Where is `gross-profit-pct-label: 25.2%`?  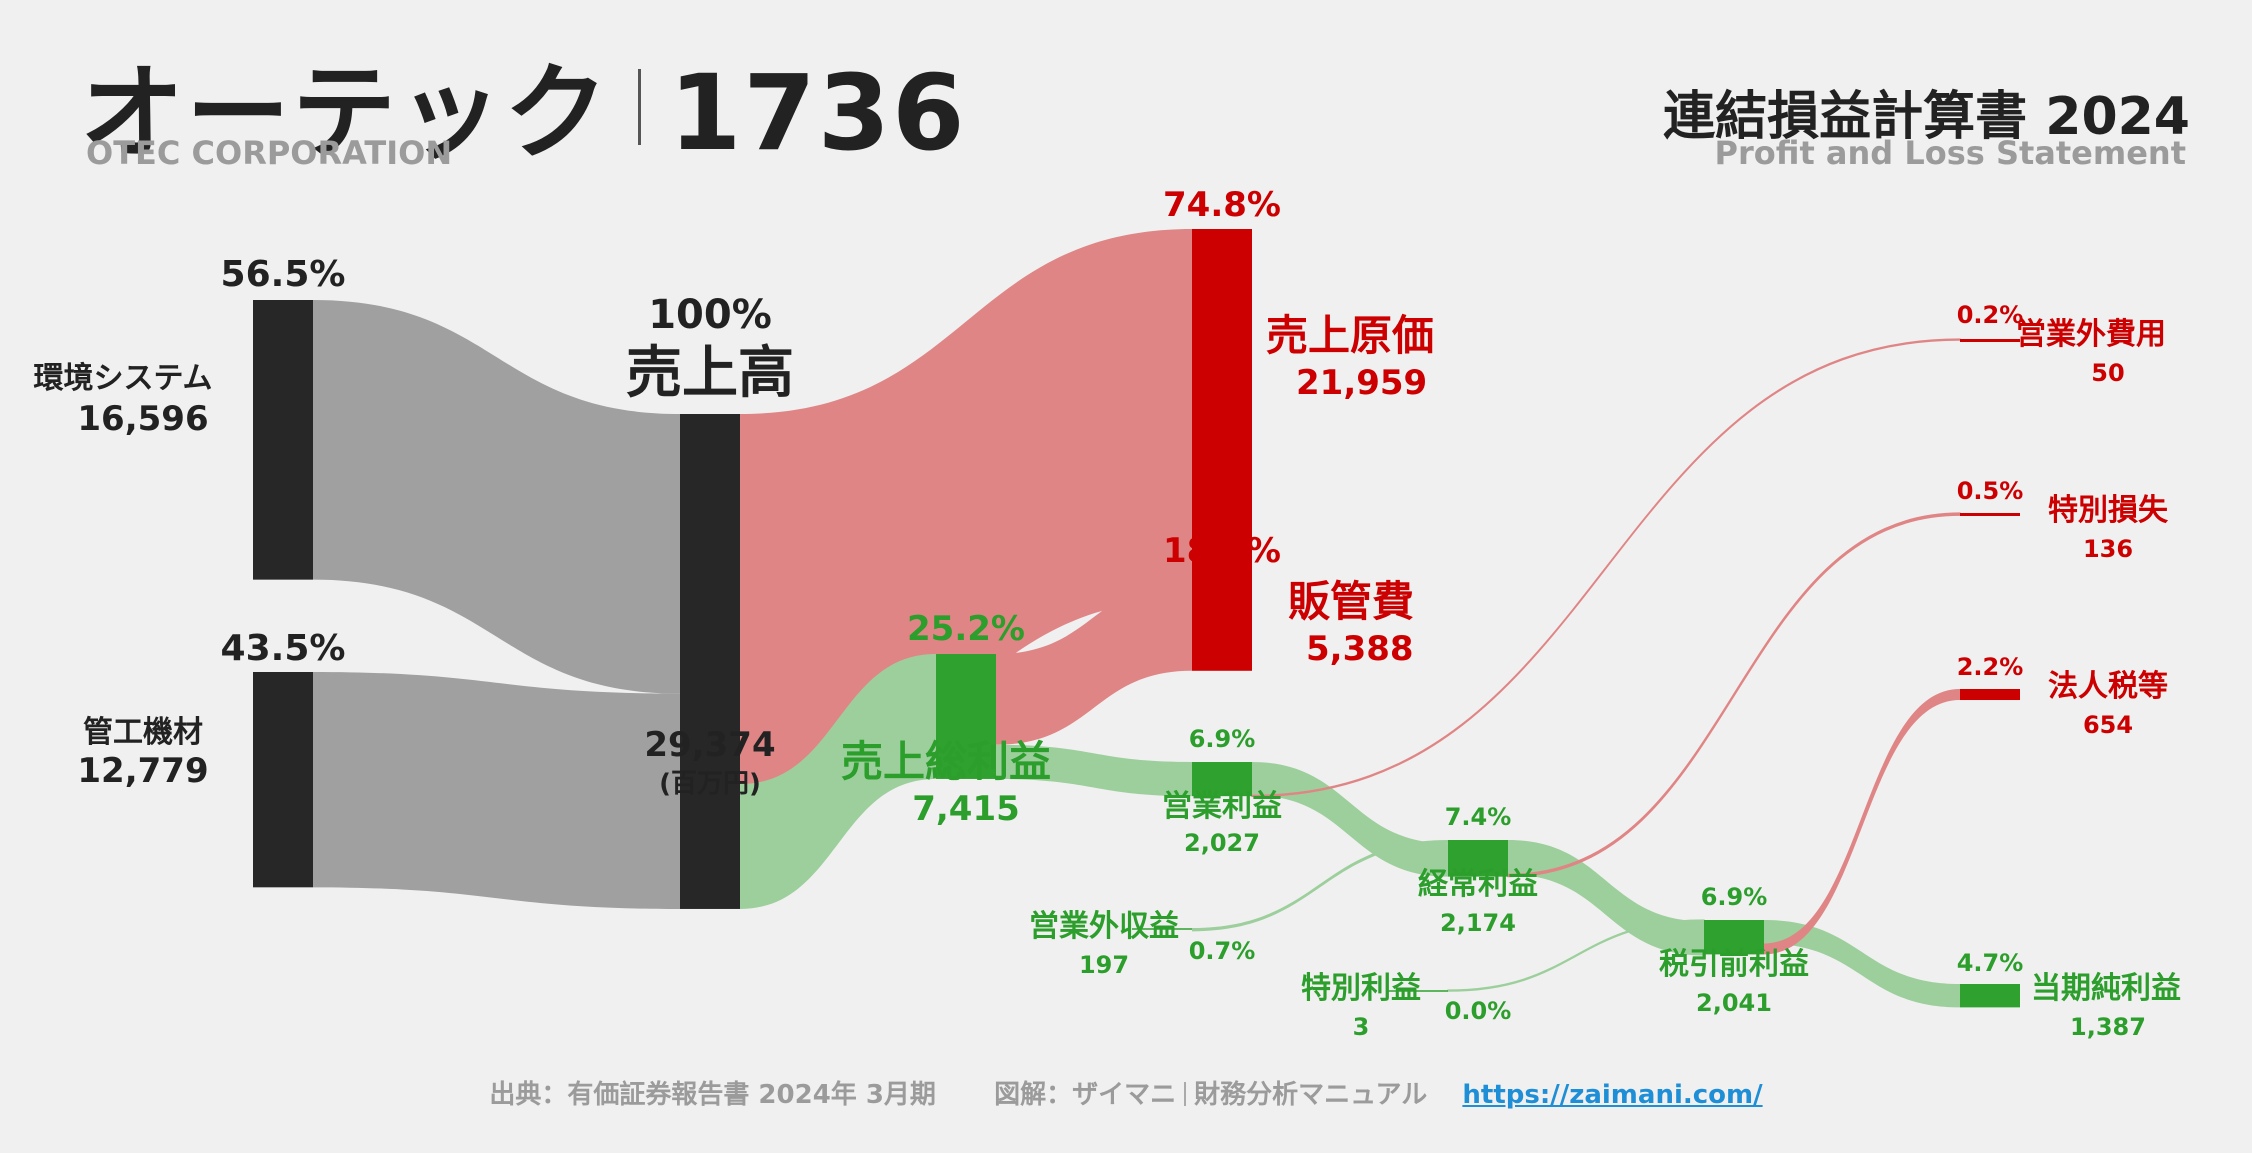
gross-profit-pct-label: 25.2% is located at coordinates (966, 629).